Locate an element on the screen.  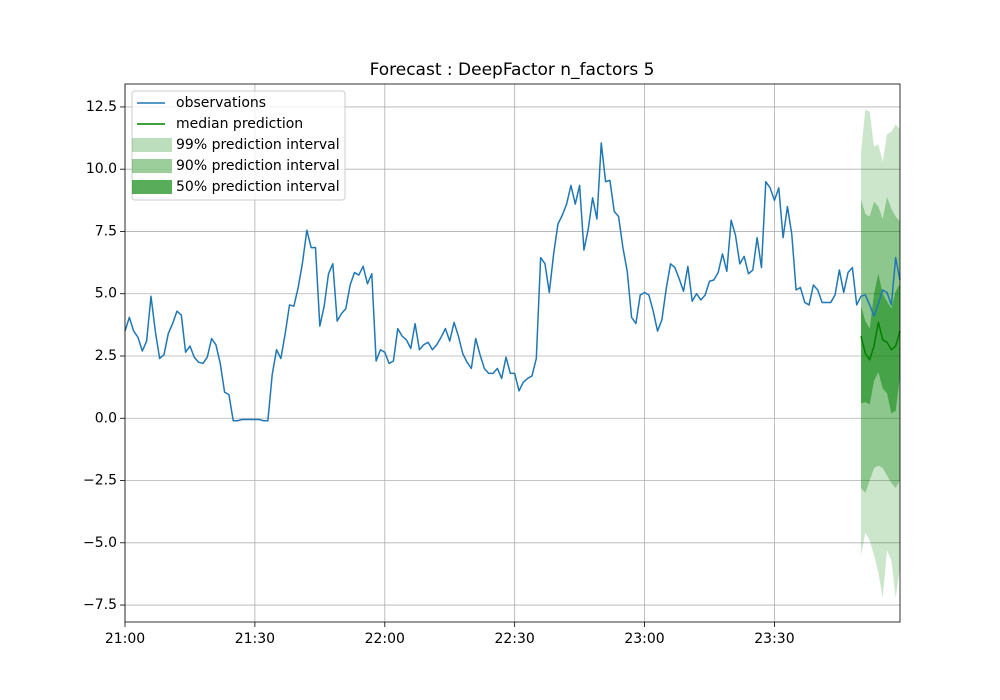
y-tick-label: 7.5 is located at coordinates (106, 231).